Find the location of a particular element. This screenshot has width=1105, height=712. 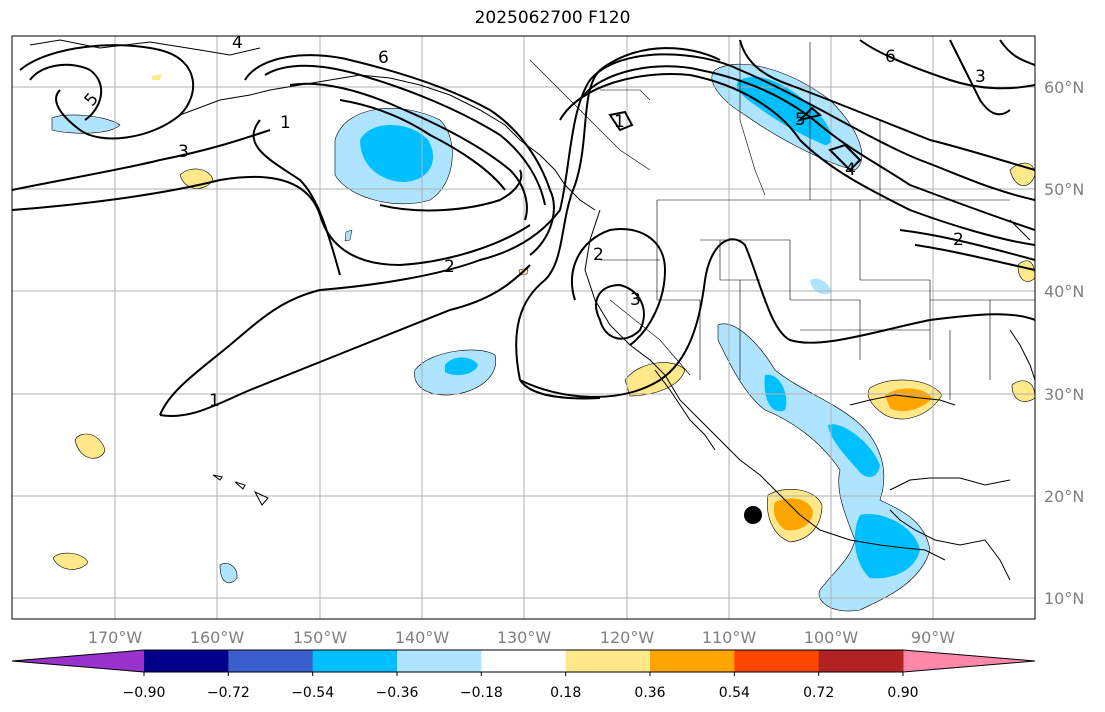

lon-tick-label: 90°W is located at coordinates (933, 637).